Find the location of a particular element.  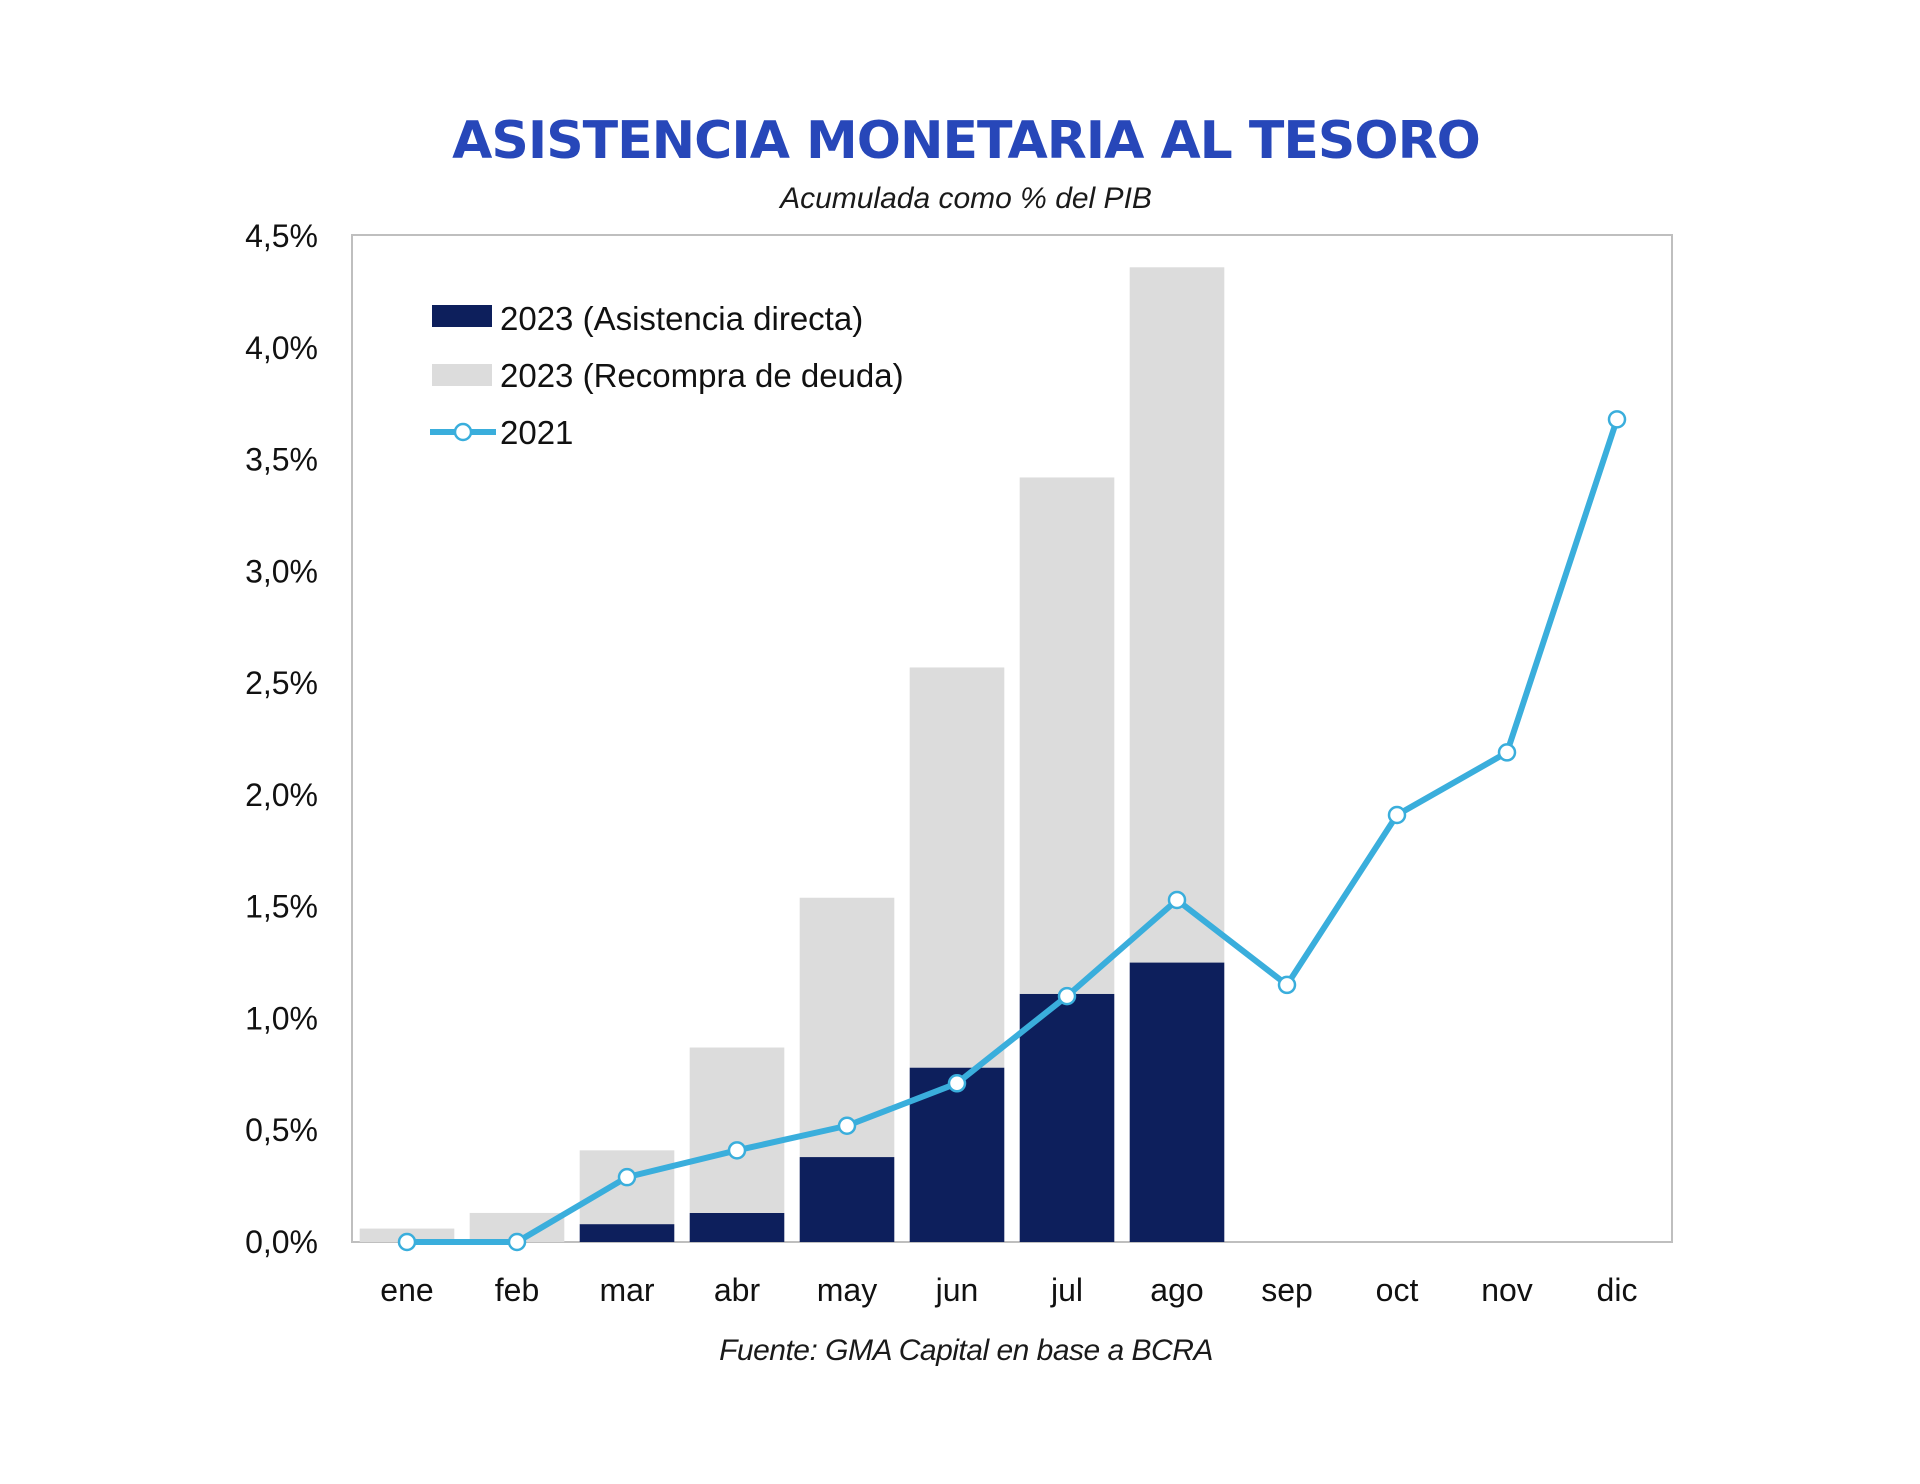

chart-title: ASISTENCIA MONETARIA AL TESORO is located at coordinates (966, 141).